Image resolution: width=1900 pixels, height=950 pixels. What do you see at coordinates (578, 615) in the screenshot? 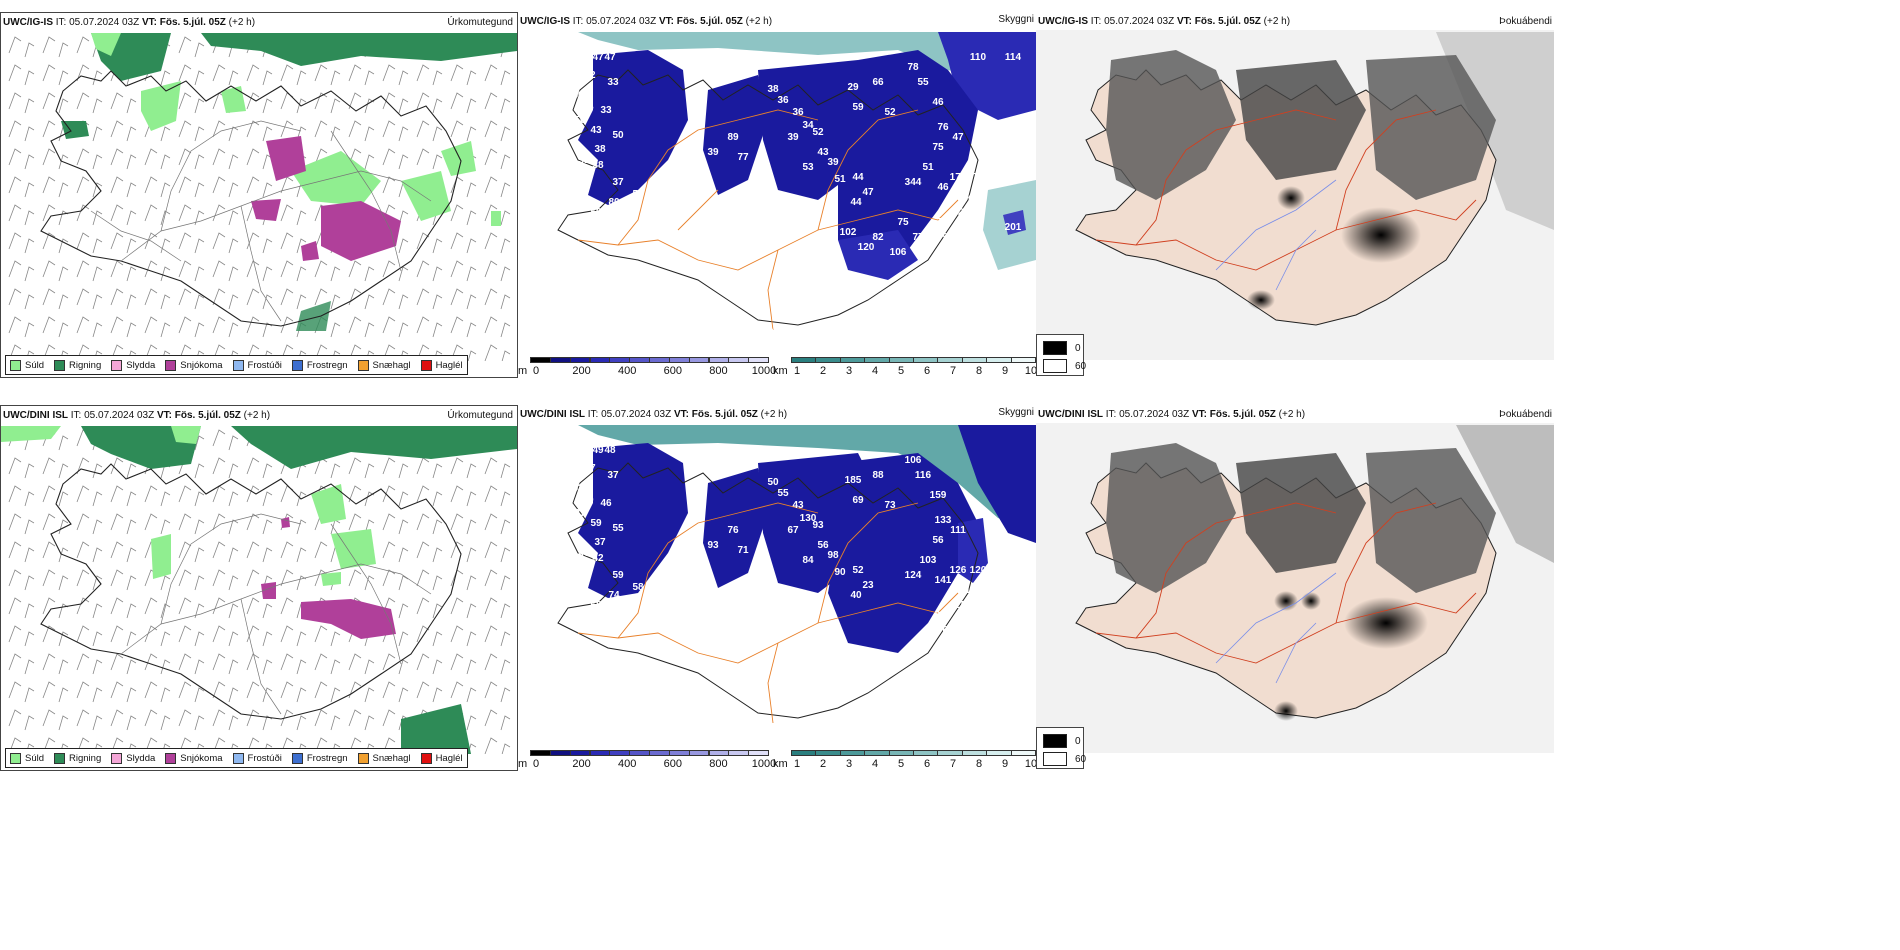
I see `cloud-base-value: 89` at bounding box center [578, 615].